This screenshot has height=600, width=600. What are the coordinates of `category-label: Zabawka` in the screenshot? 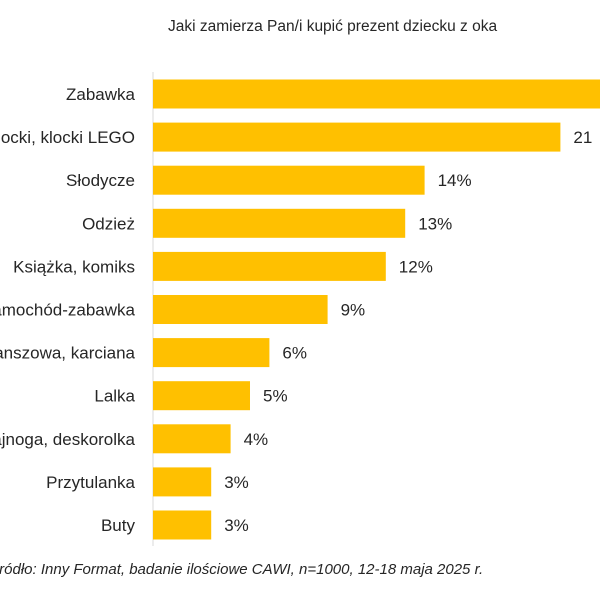 It's located at (101, 94).